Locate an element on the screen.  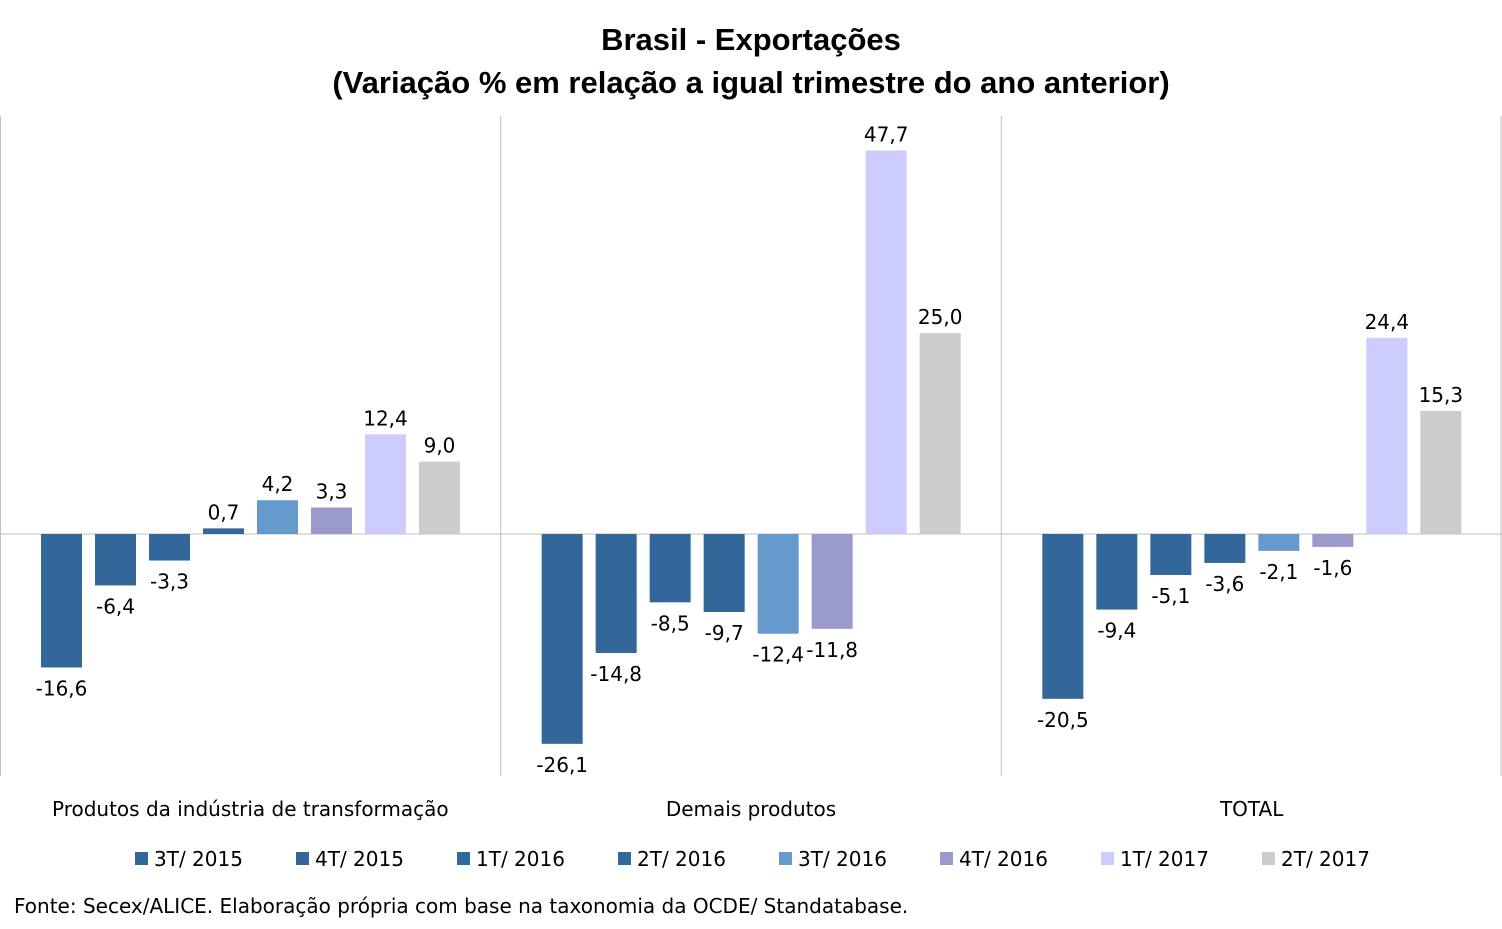
data-label: 25,0 is located at coordinates (940, 317).